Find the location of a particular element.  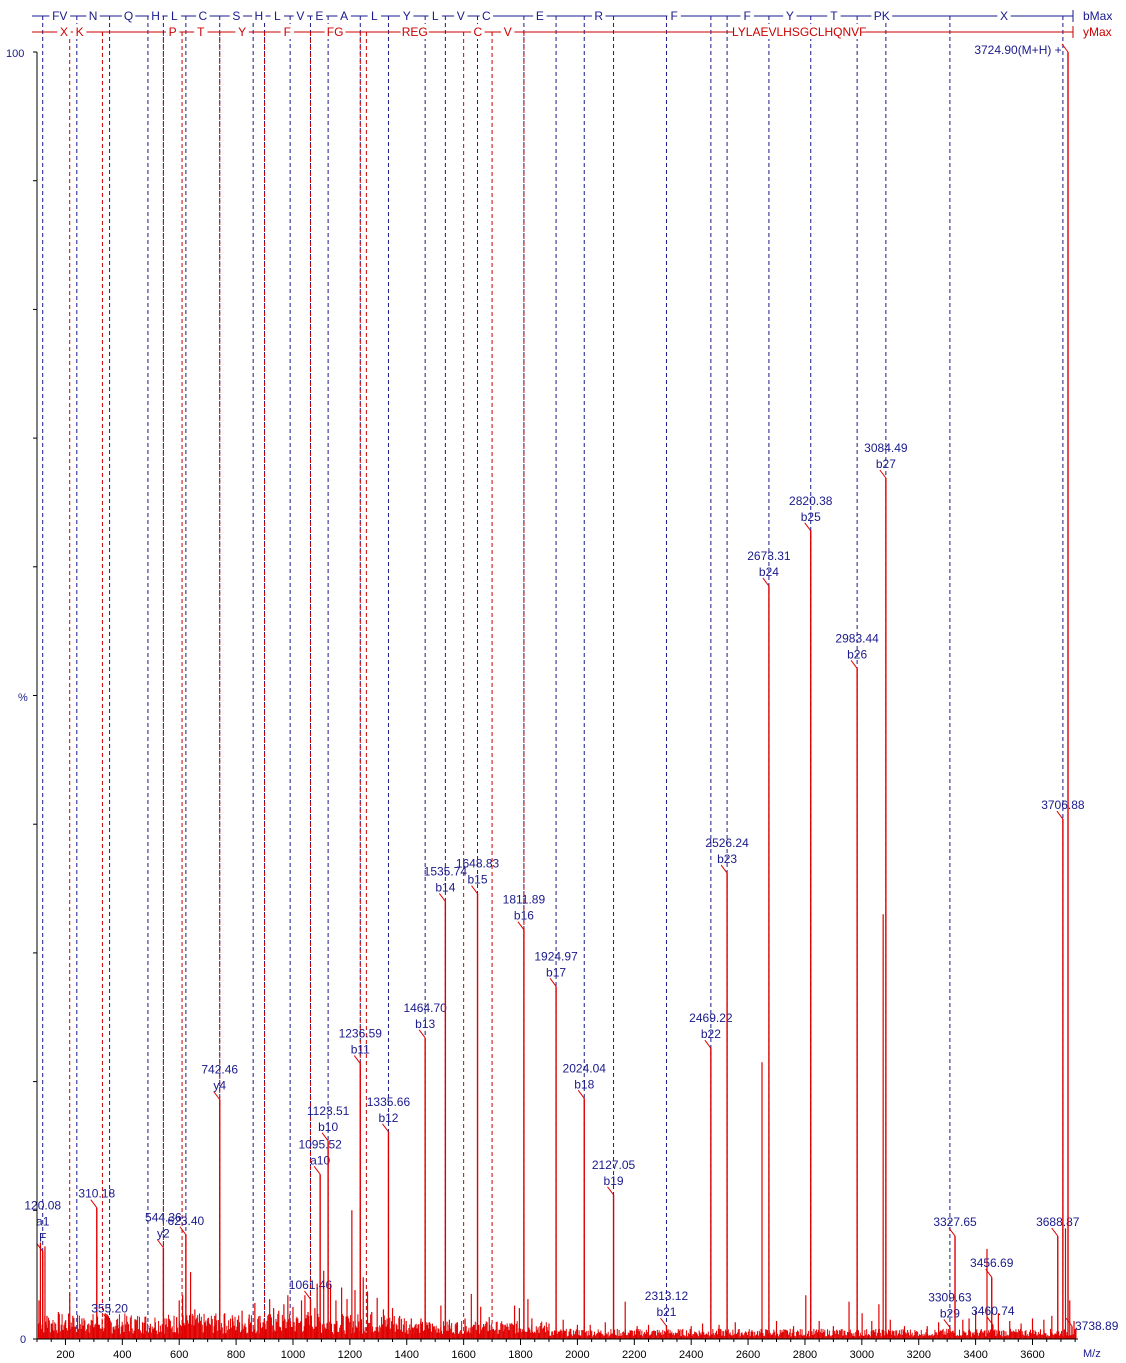

peak-mz-label: 3084.49 is located at coordinates (886, 448).